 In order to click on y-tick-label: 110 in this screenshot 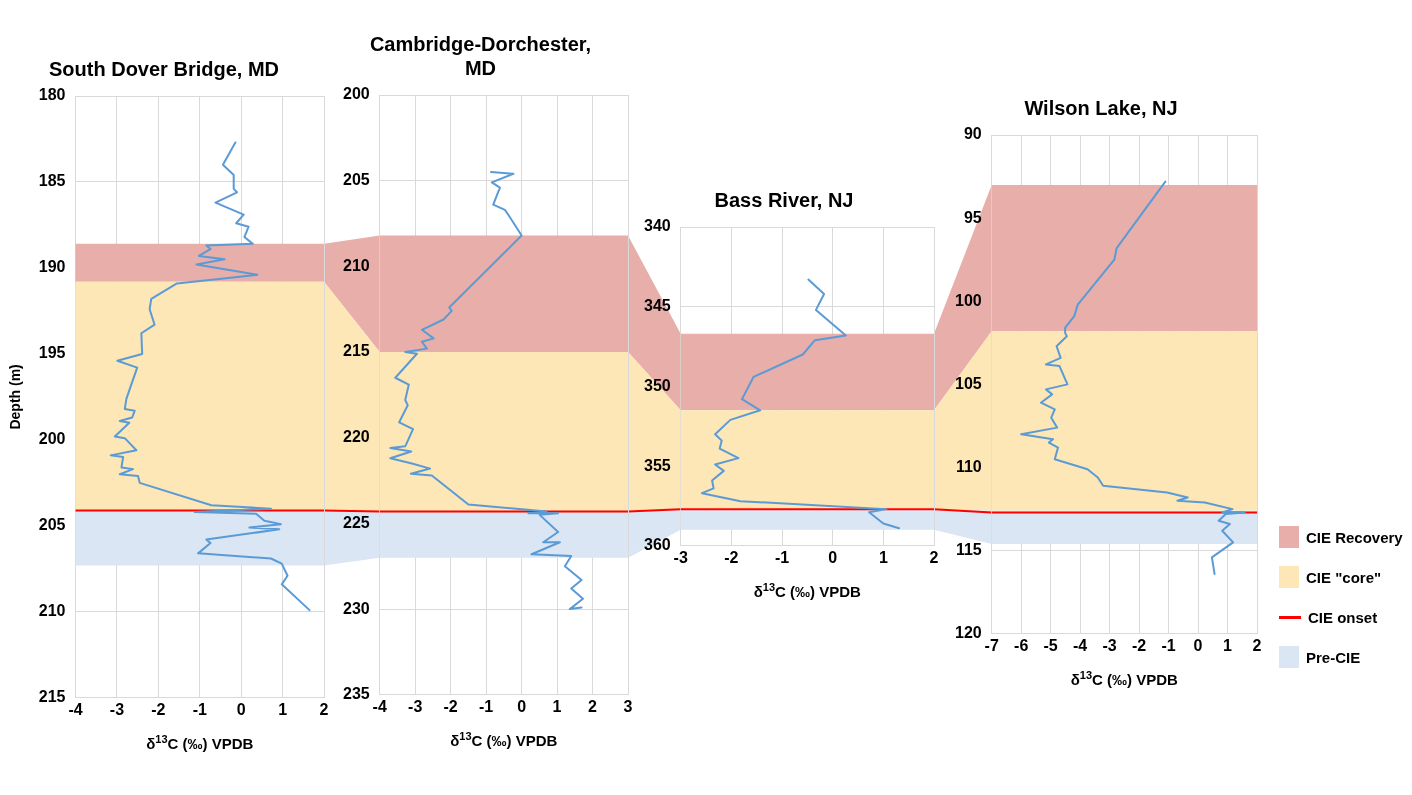, I will do `click(968, 466)`.